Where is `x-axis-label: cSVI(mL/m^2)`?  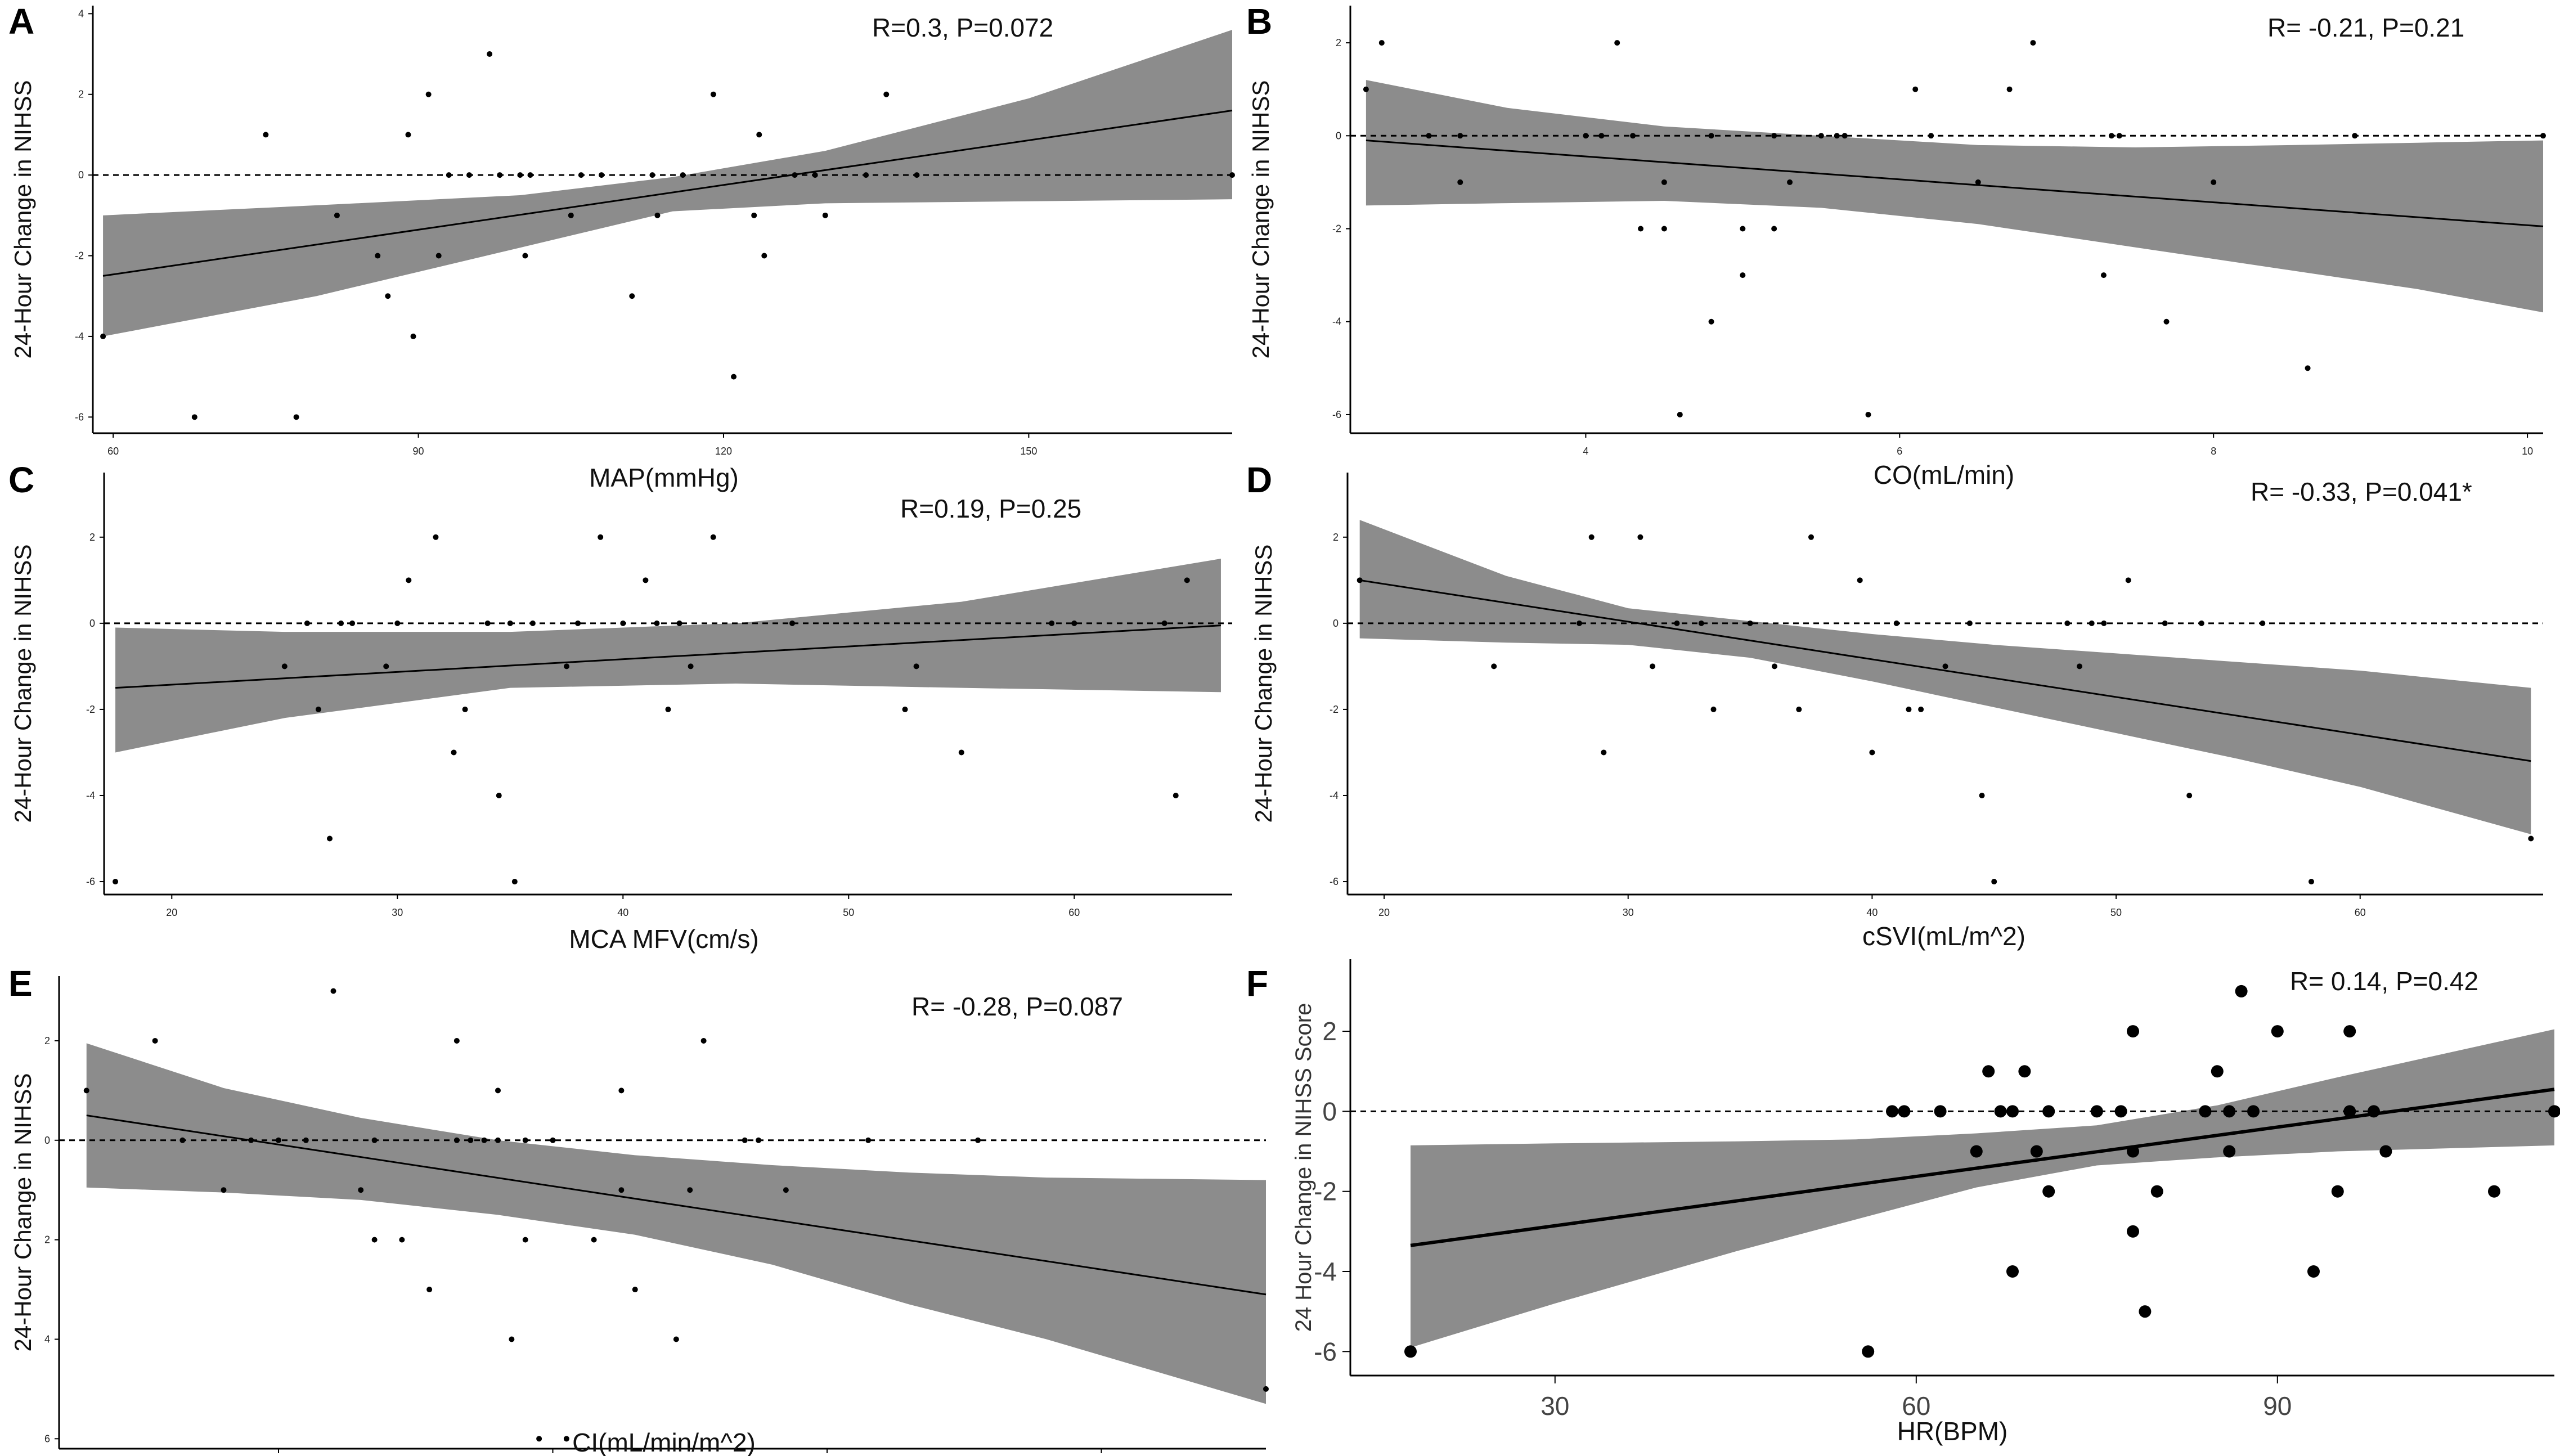
x-axis-label: cSVI(mL/m^2) is located at coordinates (1943, 936).